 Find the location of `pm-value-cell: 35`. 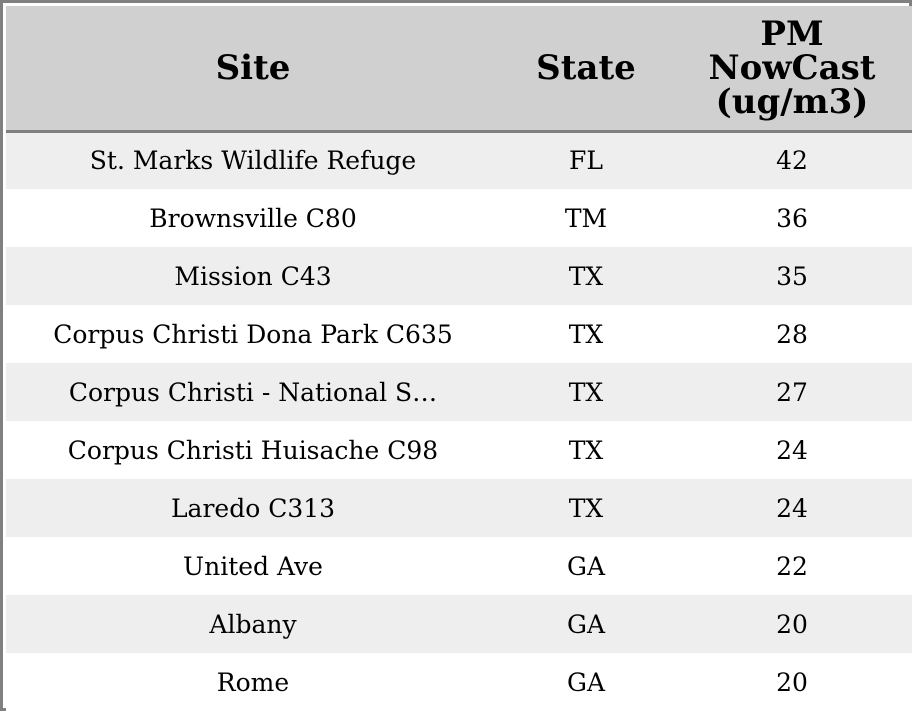

pm-value-cell: 35 is located at coordinates (792, 276).